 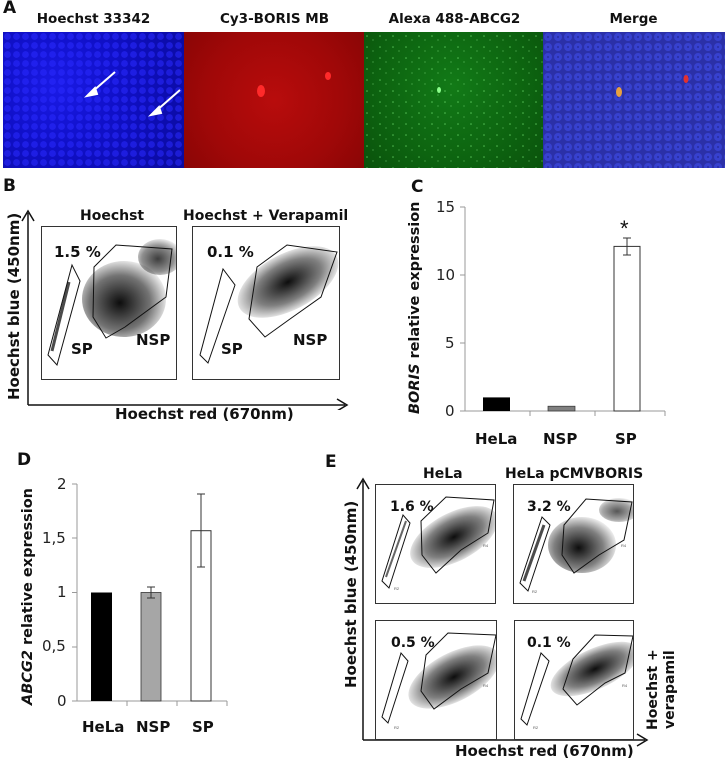 What do you see at coordinates (24, 460) in the screenshot?
I see `panel-d-label: D` at bounding box center [24, 460].